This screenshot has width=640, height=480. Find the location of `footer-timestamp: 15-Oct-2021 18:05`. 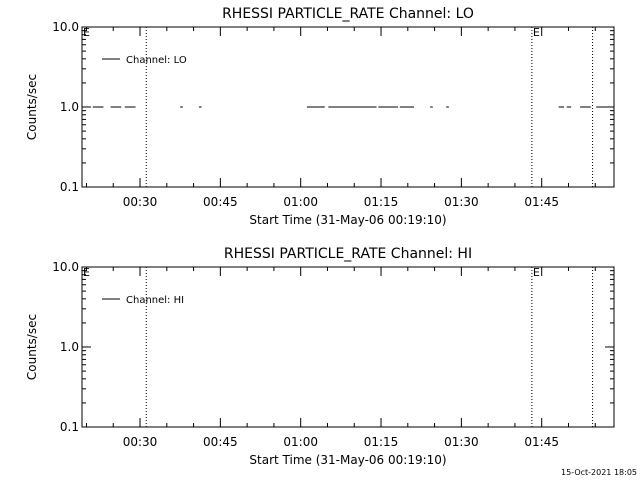

footer-timestamp: 15-Oct-2021 18:05 is located at coordinates (599, 472).